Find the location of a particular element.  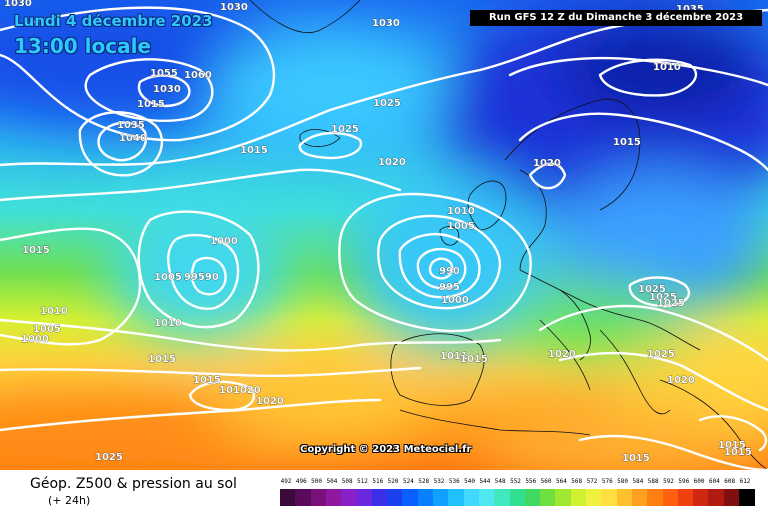

scale-tick-label: 592 is located at coordinates (668, 481).